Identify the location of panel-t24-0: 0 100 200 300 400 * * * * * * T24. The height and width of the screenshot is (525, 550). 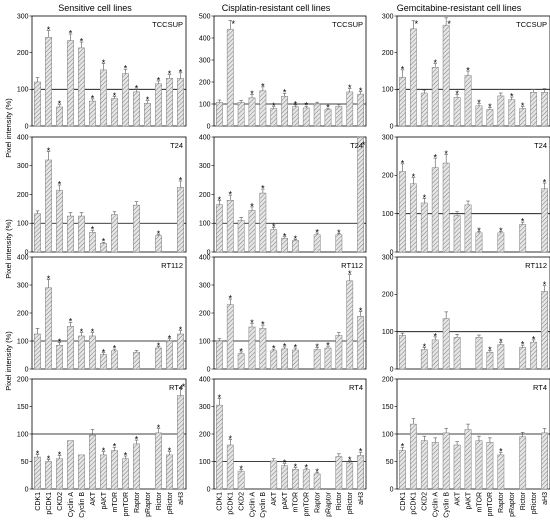
(102, 195).